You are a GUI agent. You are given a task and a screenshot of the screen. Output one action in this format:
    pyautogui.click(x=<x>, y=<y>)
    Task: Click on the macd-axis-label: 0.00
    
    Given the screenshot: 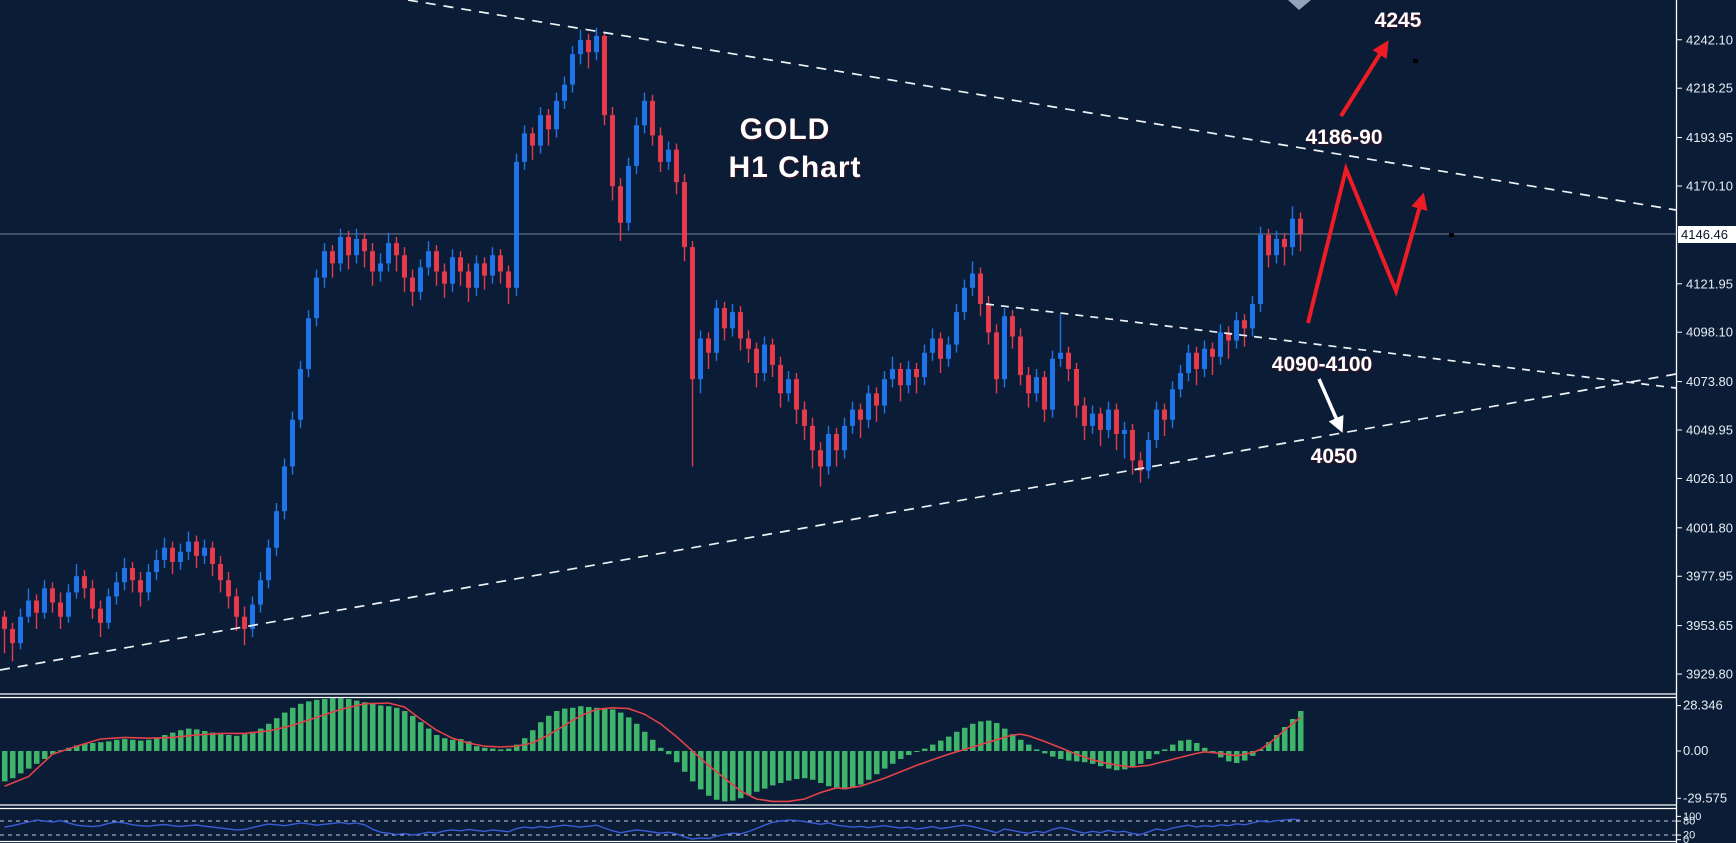 What is the action you would take?
    pyautogui.click(x=1695, y=750)
    